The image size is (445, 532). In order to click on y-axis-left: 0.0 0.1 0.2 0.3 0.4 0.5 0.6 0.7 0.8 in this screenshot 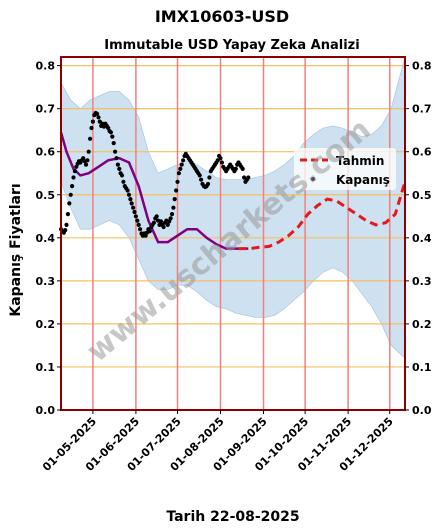, I will do `click(48, 238)`.